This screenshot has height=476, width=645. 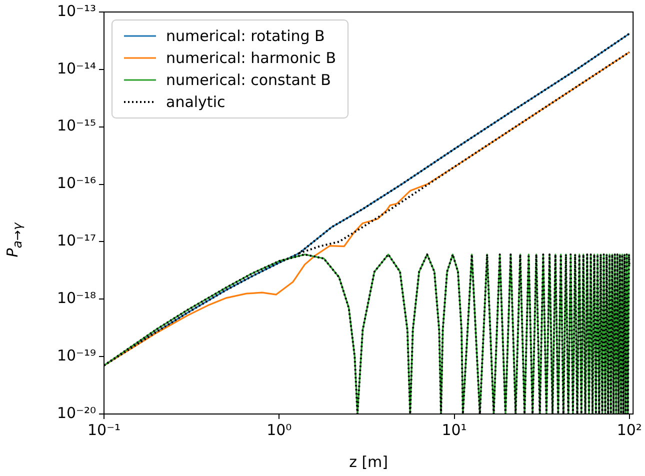 I want to click on legend-label: numerical: constant B, so click(x=248, y=79).